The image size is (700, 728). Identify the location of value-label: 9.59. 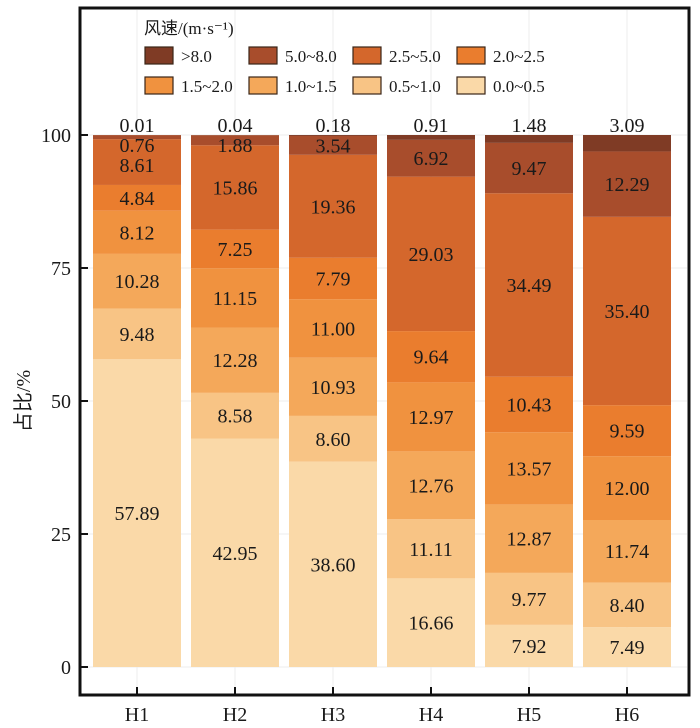
(627, 432).